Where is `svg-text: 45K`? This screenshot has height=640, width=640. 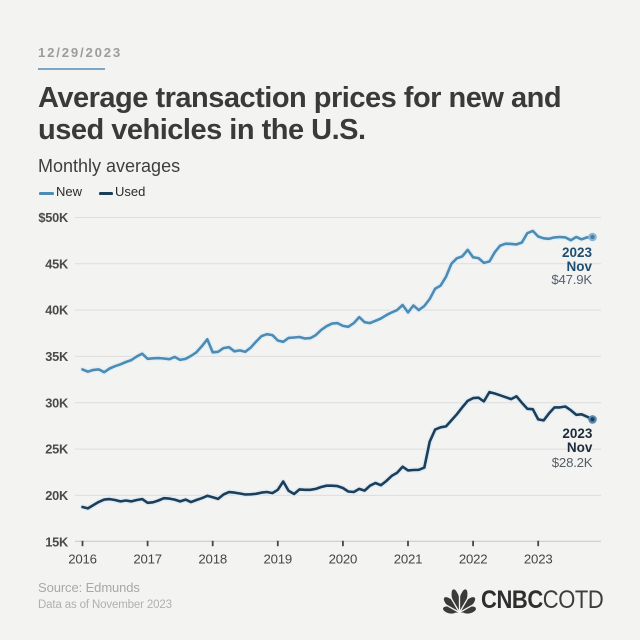 svg-text: 45K is located at coordinates (57, 263).